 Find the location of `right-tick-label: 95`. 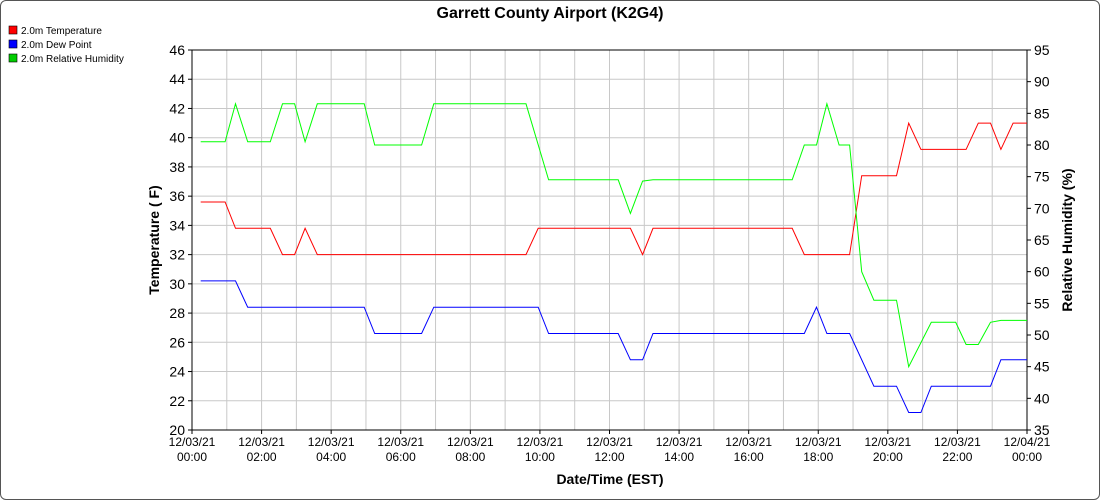

right-tick-label: 95 is located at coordinates (1042, 50).